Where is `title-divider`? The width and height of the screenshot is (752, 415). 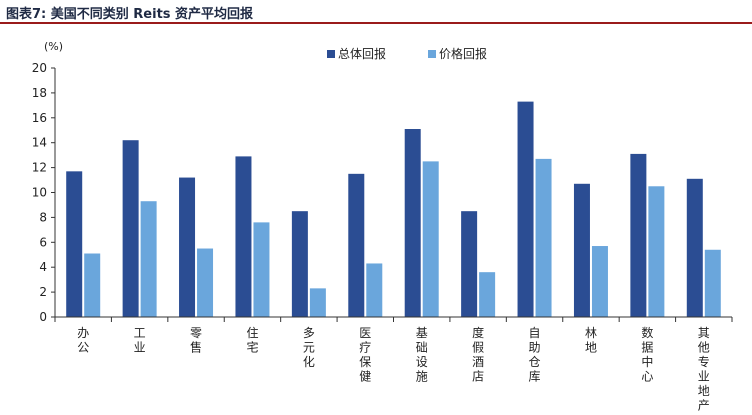 title-divider is located at coordinates (376, 23).